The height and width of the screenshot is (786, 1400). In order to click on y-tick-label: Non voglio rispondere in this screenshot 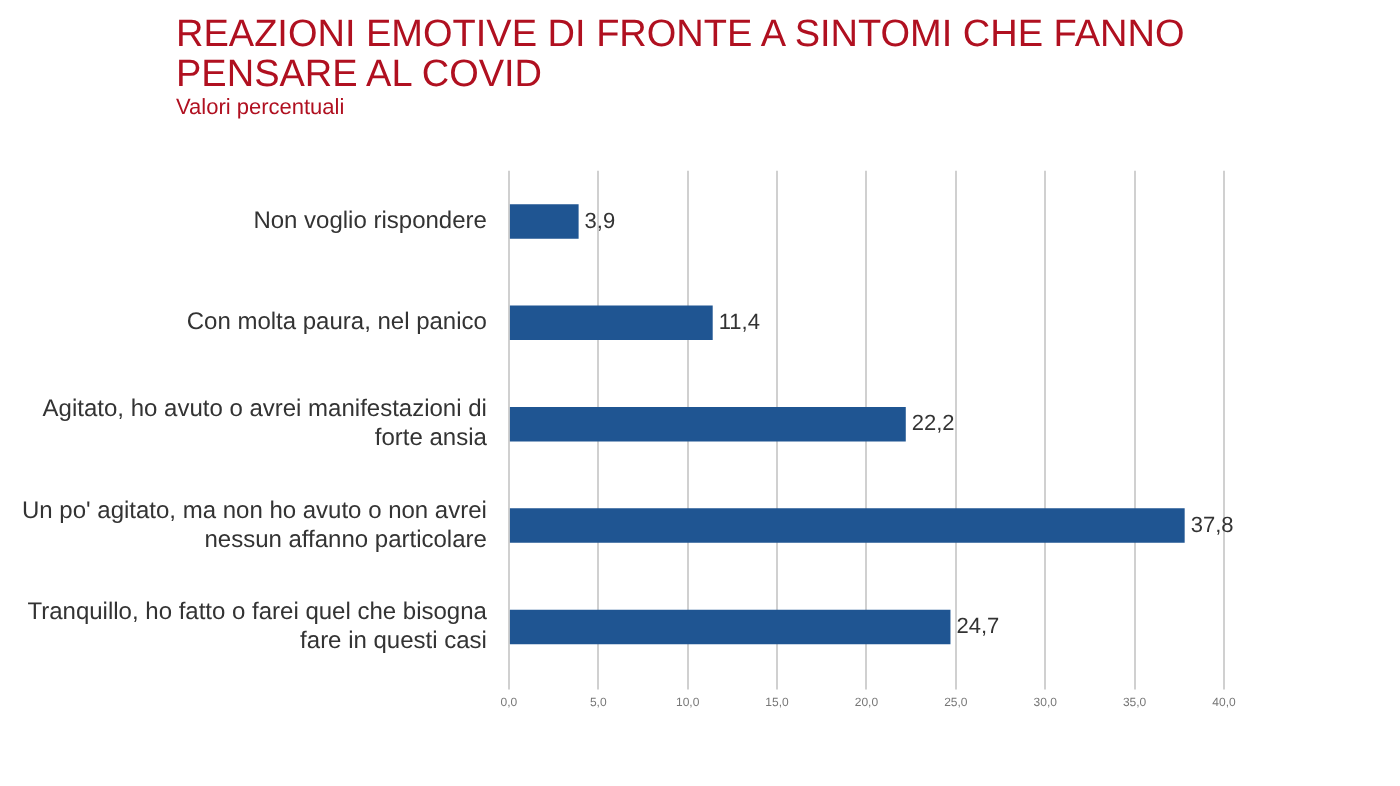, I will do `click(370, 220)`.